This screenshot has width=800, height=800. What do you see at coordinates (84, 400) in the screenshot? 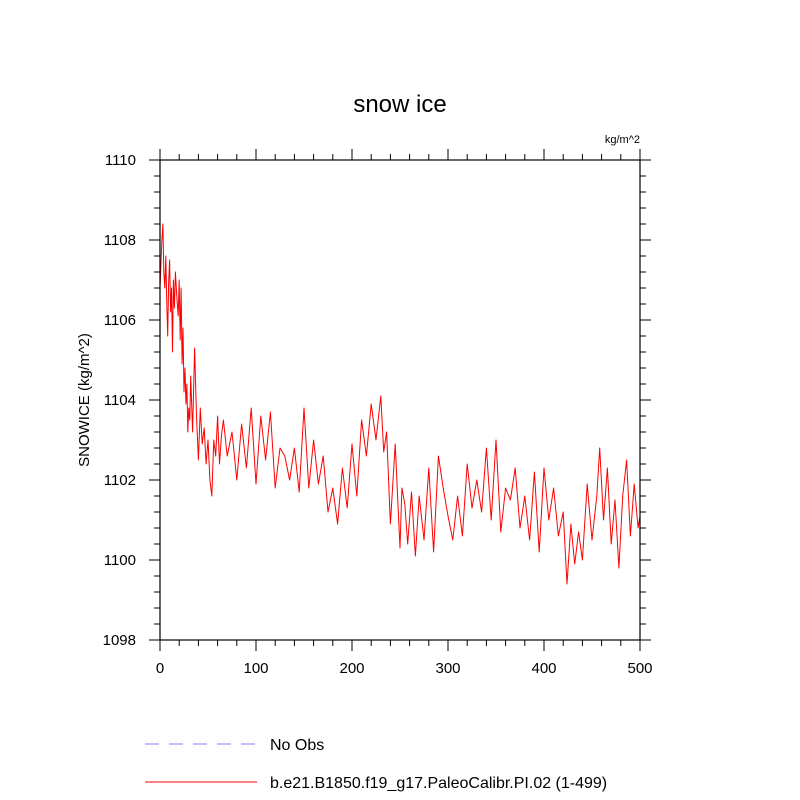
I see `y-axis-label: SNOWICE (kg/m^2)` at bounding box center [84, 400].